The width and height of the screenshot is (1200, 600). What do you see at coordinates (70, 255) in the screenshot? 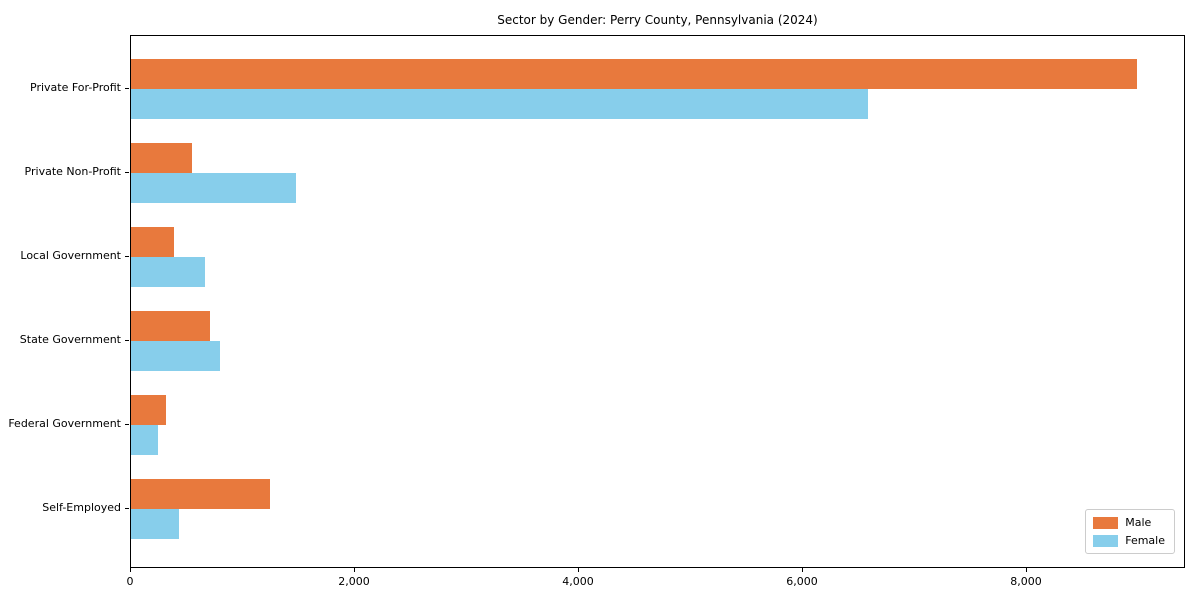
I see `y-tick-label-local-government: Local Government` at bounding box center [70, 255].